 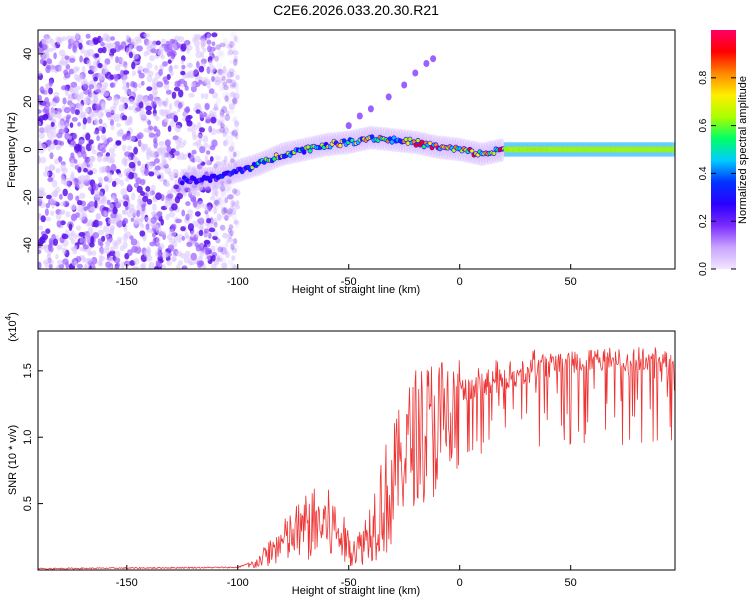 I want to click on colorbar-tick-label: 0.0, so click(x=703, y=269).